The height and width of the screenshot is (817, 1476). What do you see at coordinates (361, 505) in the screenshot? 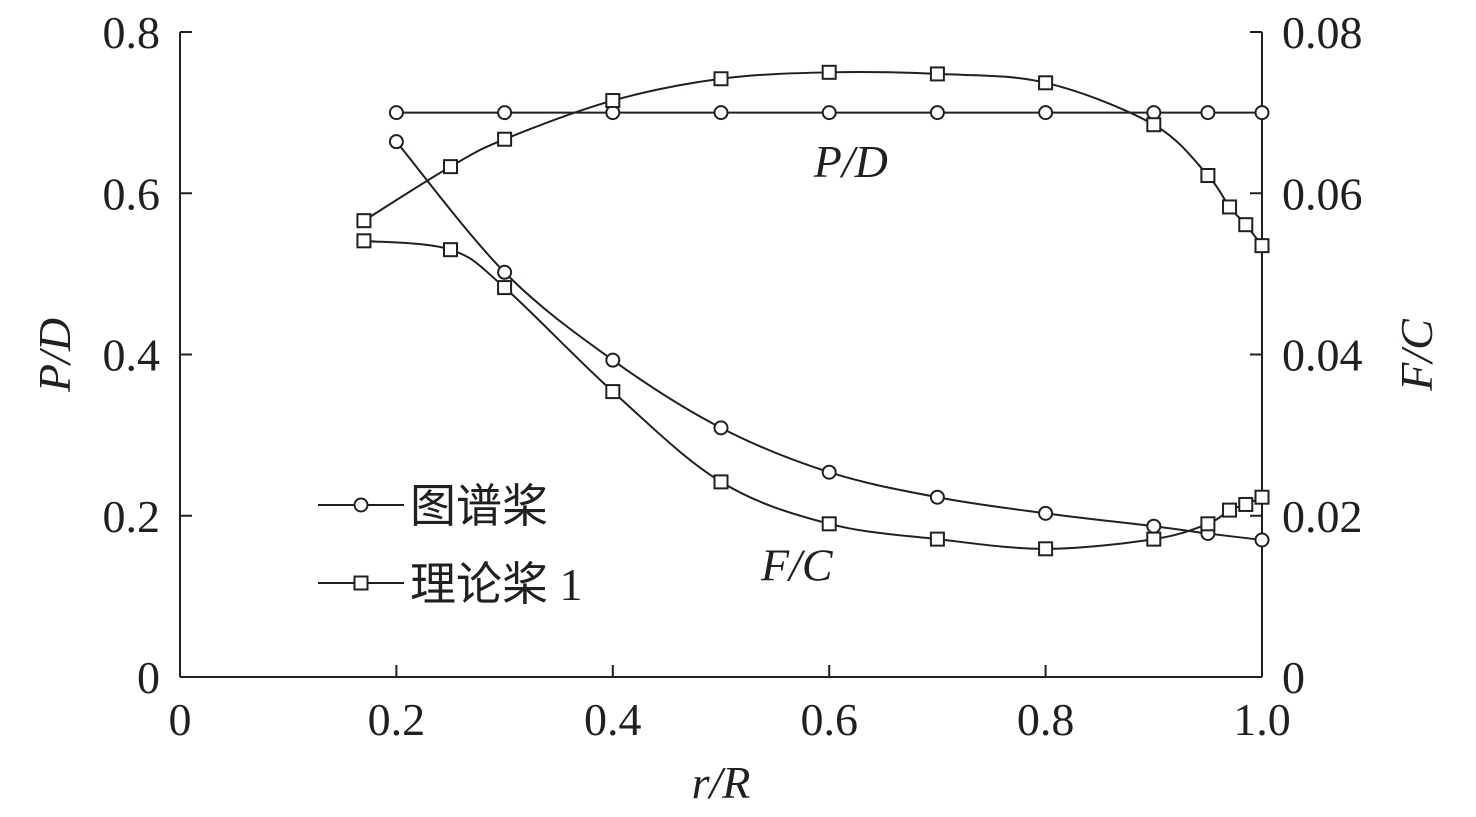
I see `legend-circle-marker` at bounding box center [361, 505].